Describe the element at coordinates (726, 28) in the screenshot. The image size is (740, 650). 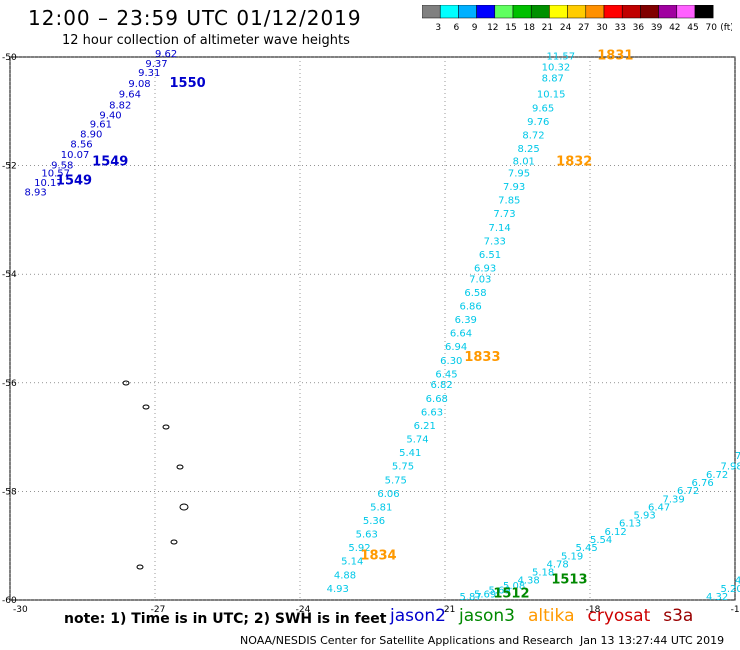
I see `legend-unit: (ft)` at that location.